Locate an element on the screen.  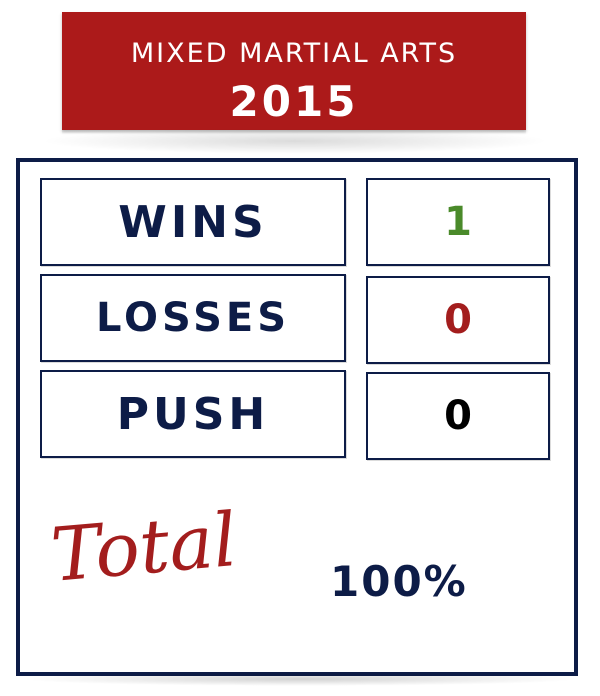
total-label: Total is located at coordinates (144, 547).